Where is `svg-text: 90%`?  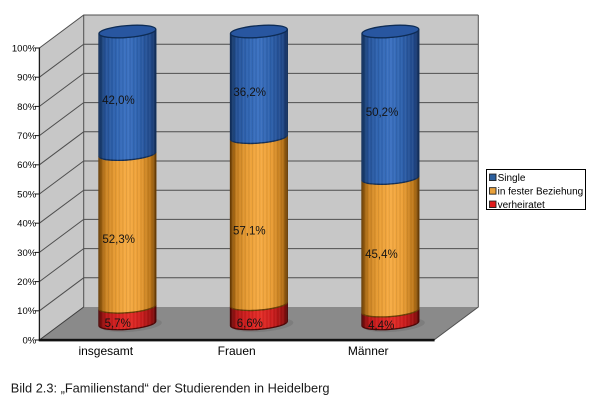 svg-text: 90% is located at coordinates (27, 78).